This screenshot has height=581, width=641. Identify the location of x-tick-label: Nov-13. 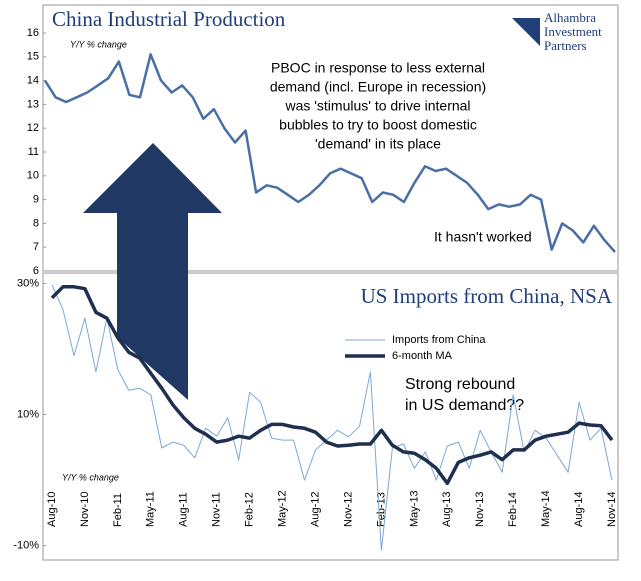
(480, 509).